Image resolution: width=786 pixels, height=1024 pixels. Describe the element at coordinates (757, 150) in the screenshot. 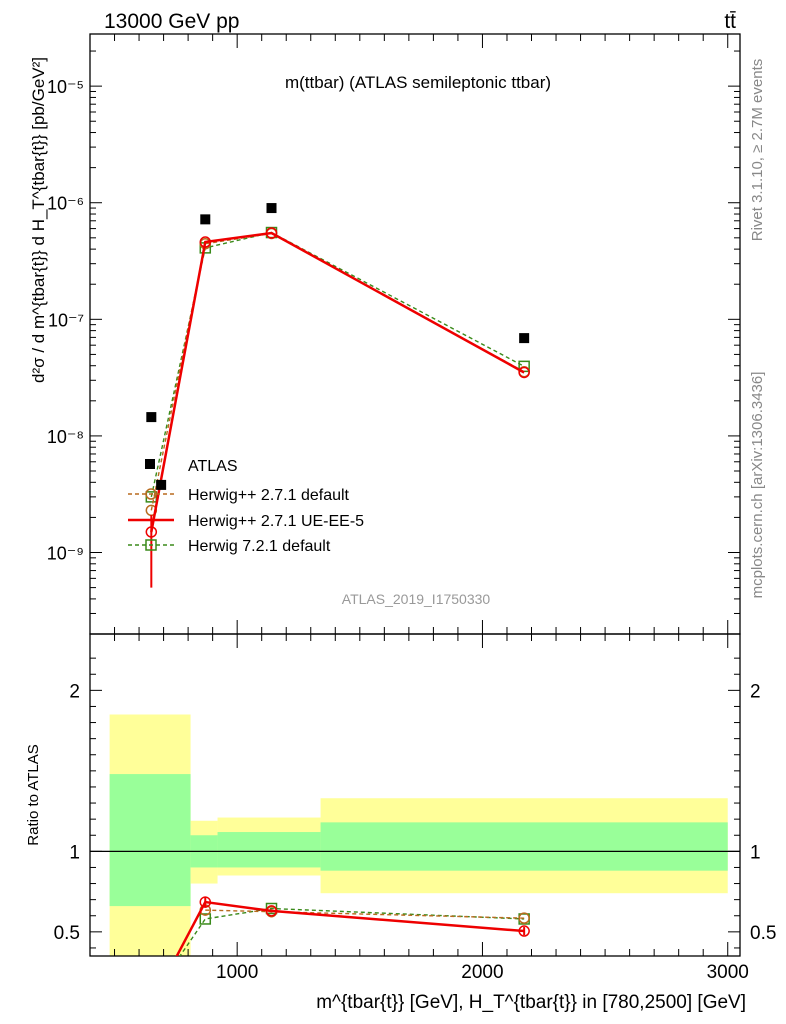

I see `rivet-version-label: Rivet 3.1.10, ≥ 2.7M events` at that location.